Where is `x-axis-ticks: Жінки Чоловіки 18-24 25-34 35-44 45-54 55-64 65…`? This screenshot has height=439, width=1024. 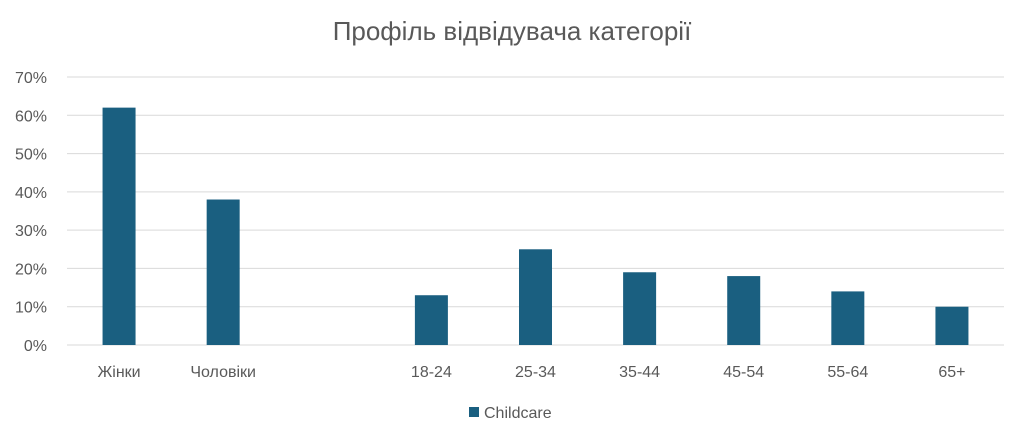 x-axis-ticks: Жінки Чоловіки 18-24 25-34 35-44 45-54 55-64 65… is located at coordinates (532, 372).